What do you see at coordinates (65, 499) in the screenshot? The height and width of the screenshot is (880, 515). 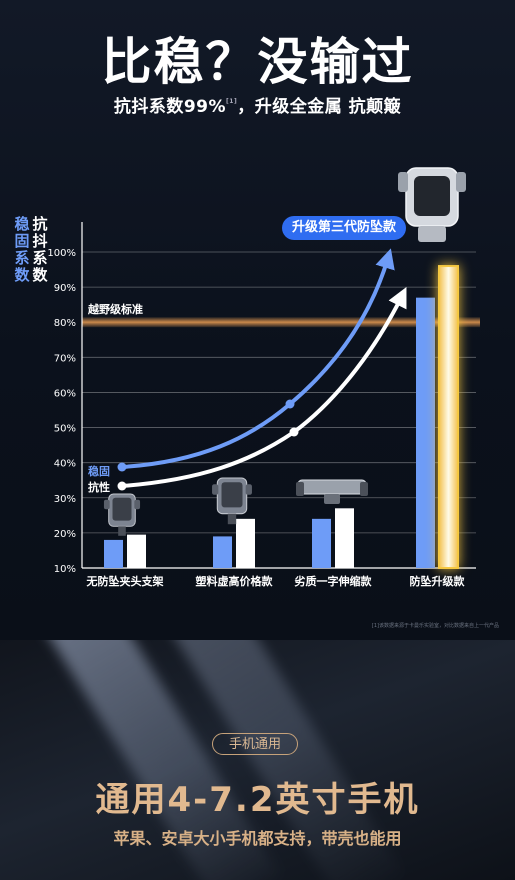 I see `y-tick-label: 30%` at bounding box center [65, 499].